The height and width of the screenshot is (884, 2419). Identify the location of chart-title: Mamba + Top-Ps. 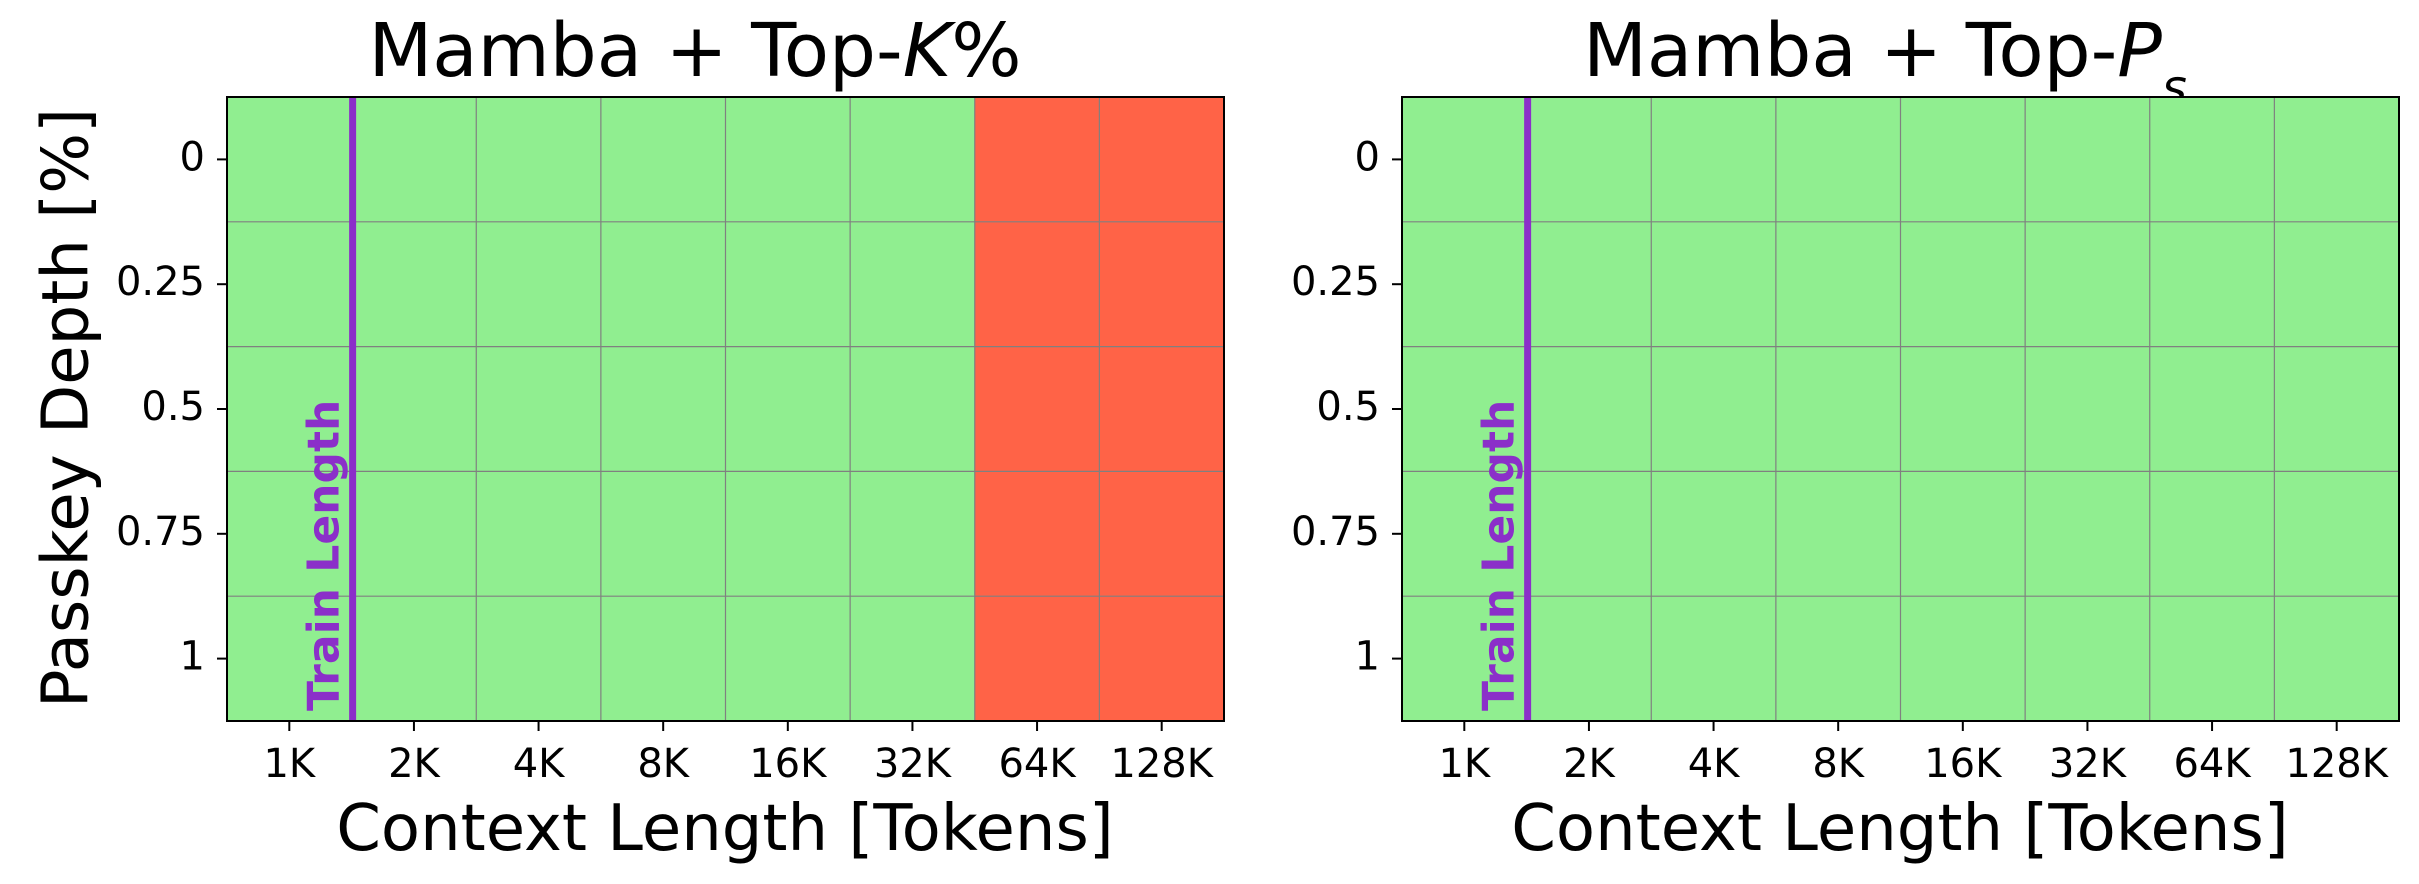
(1885, 62).